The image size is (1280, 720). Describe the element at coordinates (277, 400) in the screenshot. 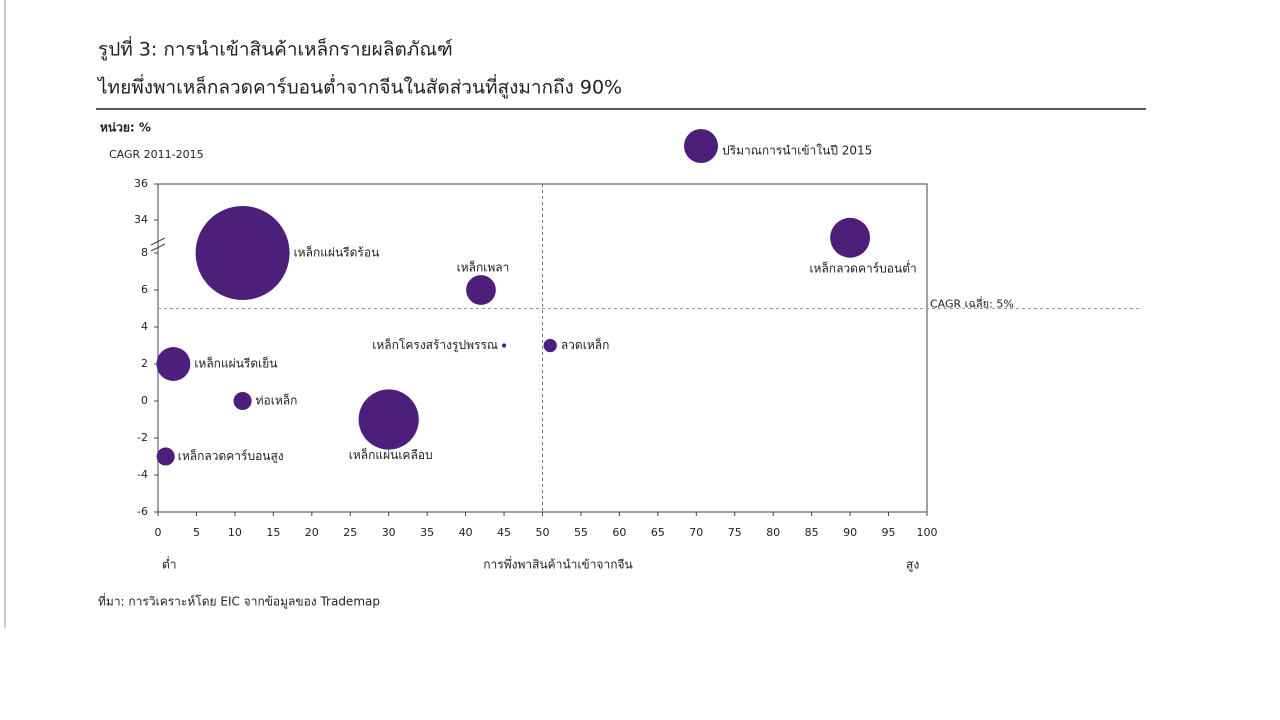

I see `bubble-label: ท่อเหล็ก` at that location.